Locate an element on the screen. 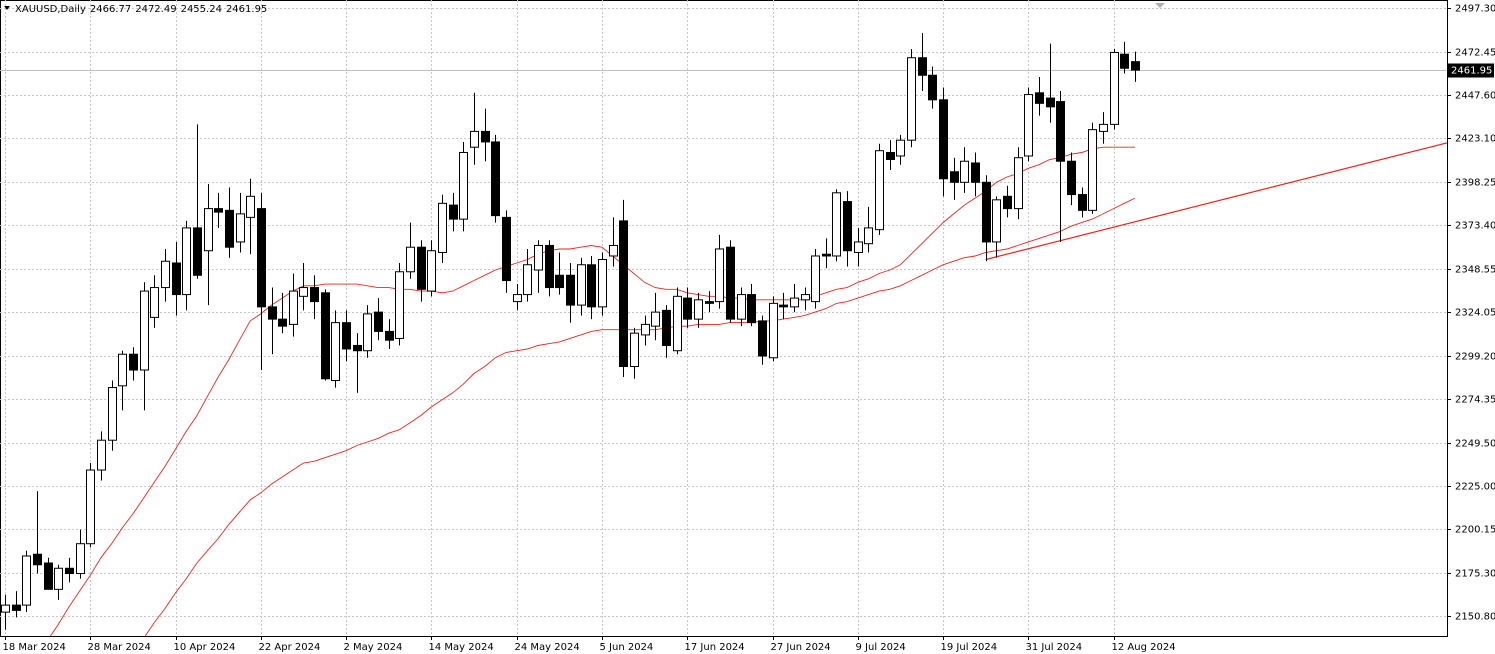  x-tick-label: 27 Jun 2024 is located at coordinates (801, 647).